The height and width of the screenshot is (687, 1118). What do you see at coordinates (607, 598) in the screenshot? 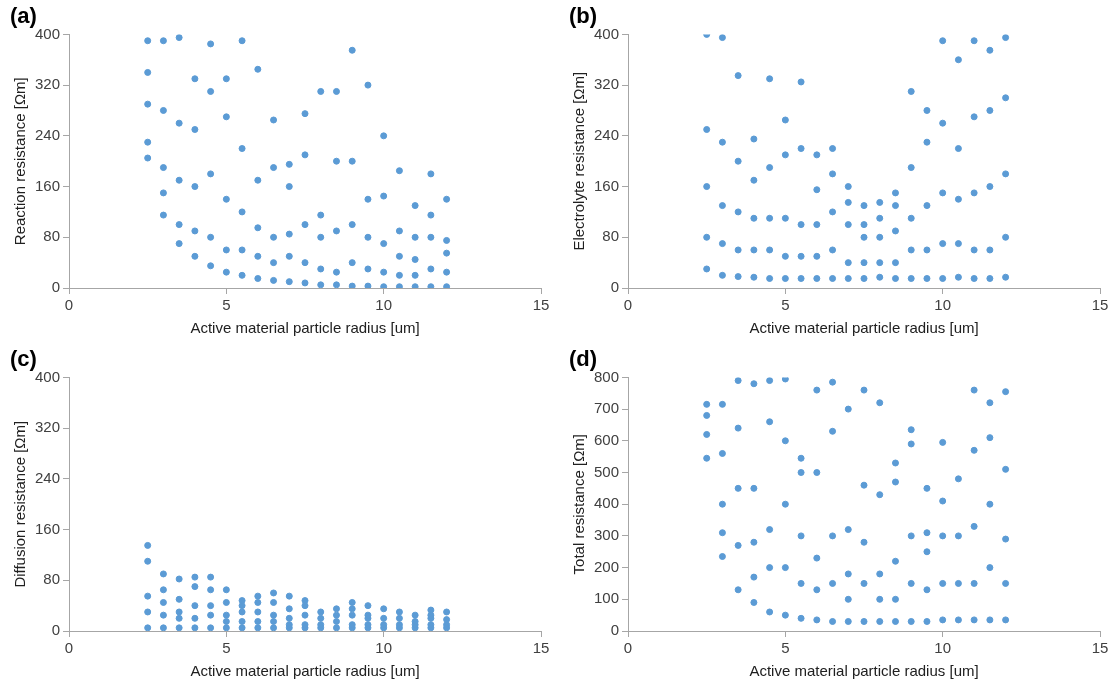
I see `y-tick-label: 100` at bounding box center [607, 598].